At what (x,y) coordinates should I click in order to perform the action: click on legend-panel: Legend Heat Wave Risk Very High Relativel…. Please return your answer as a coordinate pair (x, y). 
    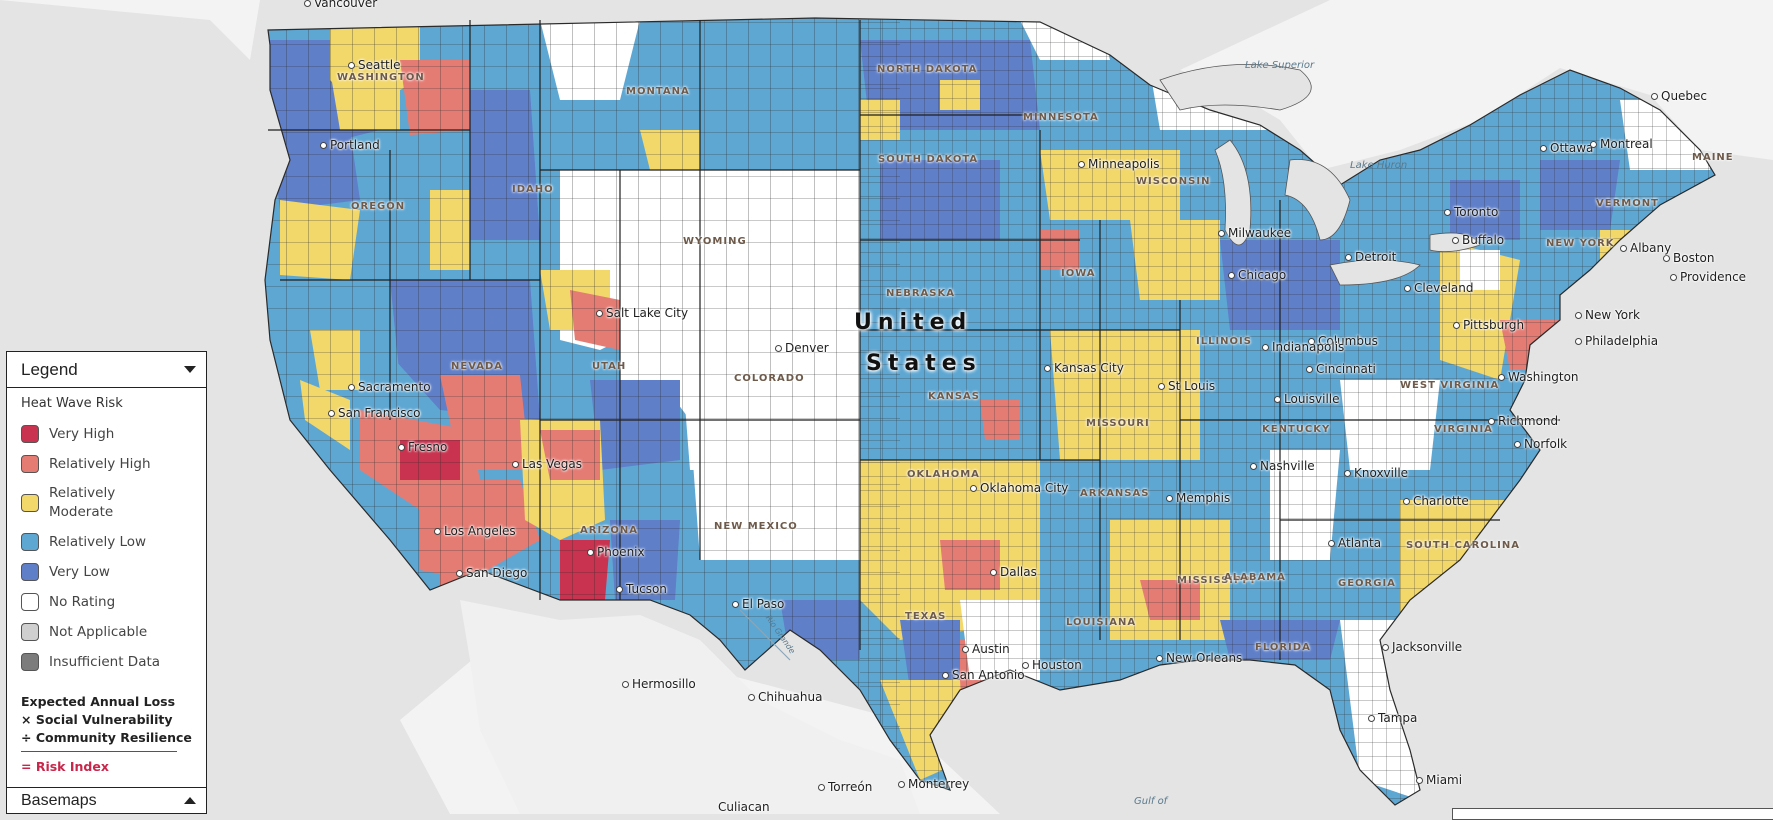
    Looking at the image, I should click on (106, 582).